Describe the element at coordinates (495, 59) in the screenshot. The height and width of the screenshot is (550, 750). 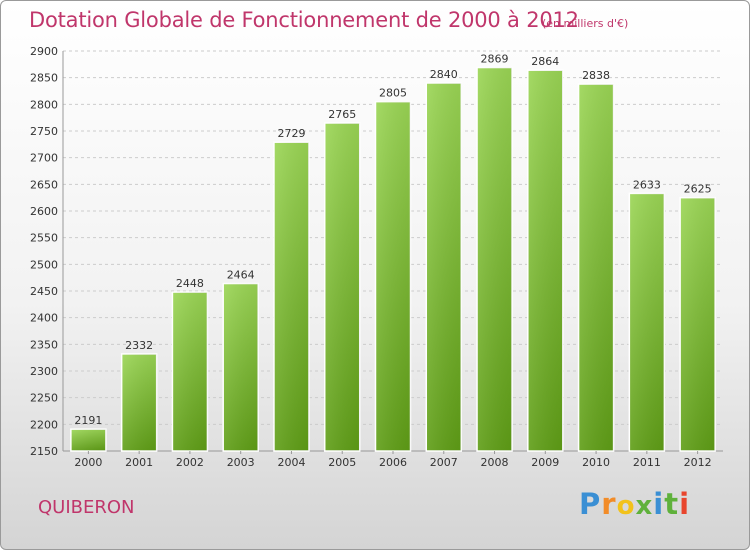
I see `value-label: 2869` at that location.